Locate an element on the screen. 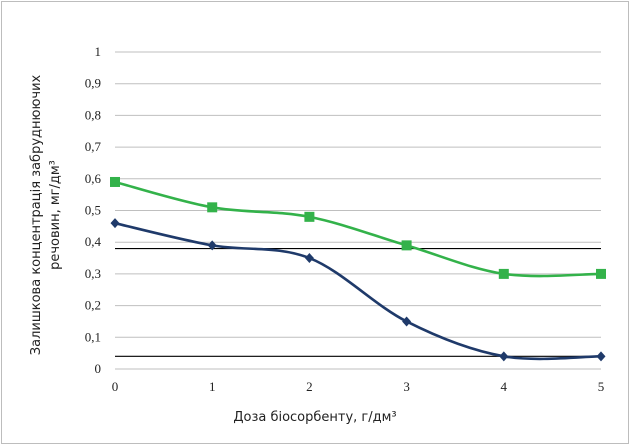  x-tick-label: 2 is located at coordinates (309, 386).